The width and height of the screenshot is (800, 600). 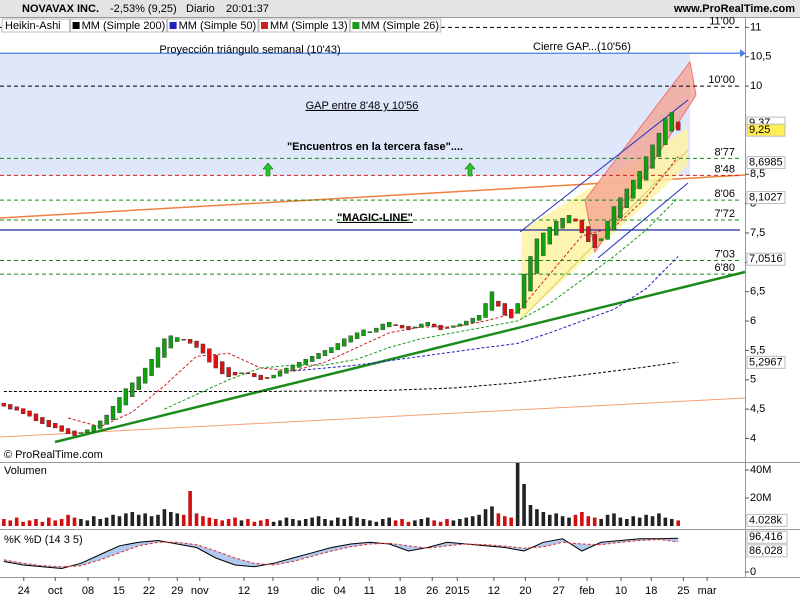 I want to click on legend-label: Heikin-Ashi, so click(x=33, y=26).